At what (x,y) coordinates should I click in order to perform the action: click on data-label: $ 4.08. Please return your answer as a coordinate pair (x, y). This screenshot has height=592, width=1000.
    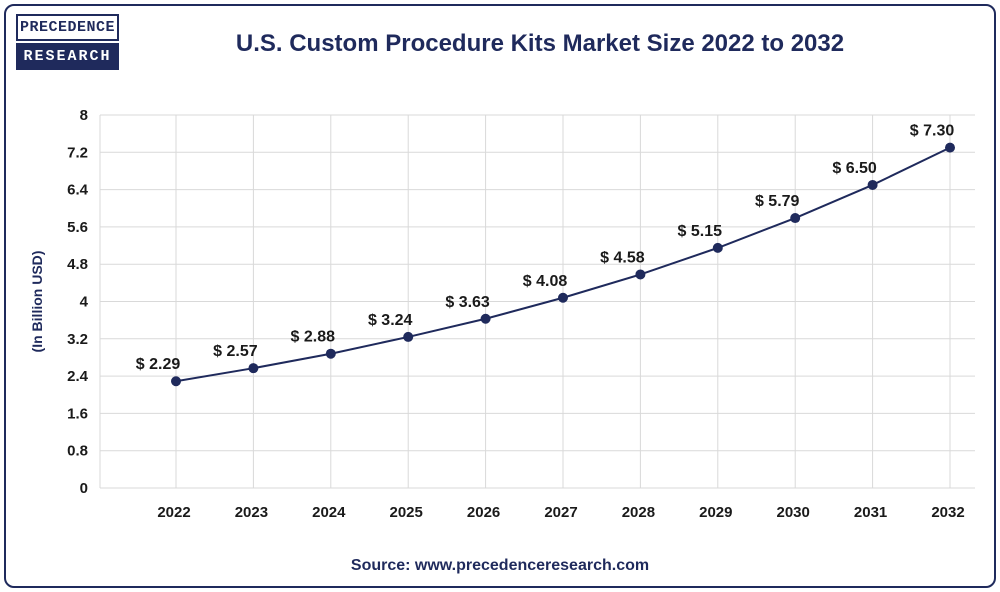
    Looking at the image, I should click on (545, 281).